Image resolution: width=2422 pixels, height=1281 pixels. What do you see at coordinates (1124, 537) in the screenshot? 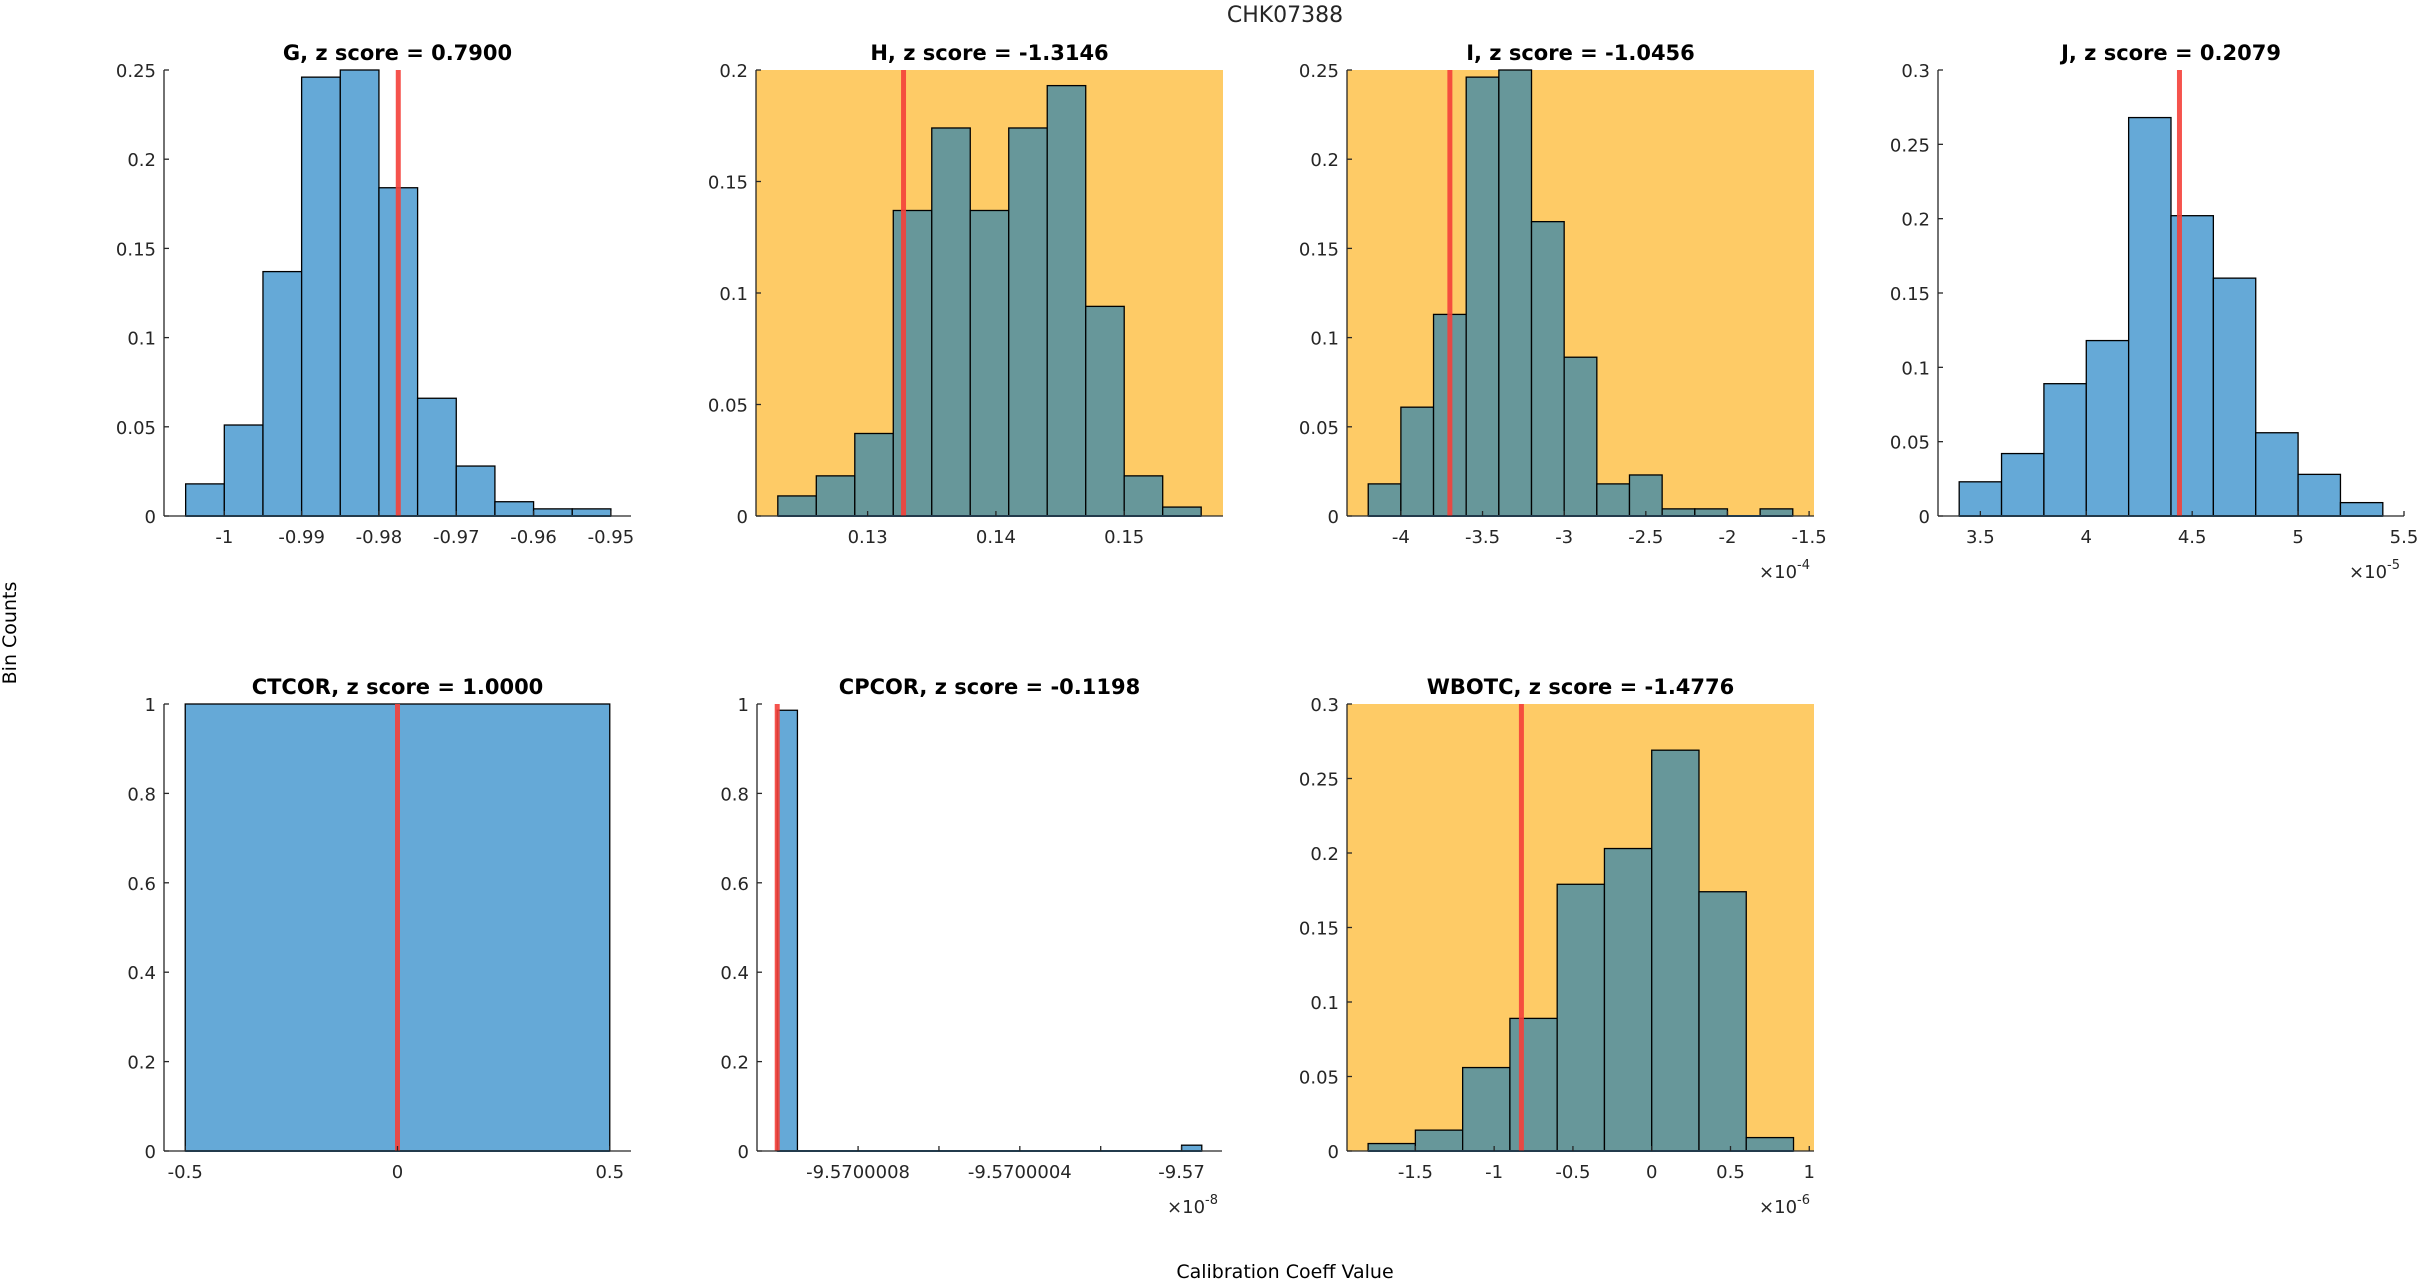
I see `x-tick-label: 0.15` at bounding box center [1124, 537].